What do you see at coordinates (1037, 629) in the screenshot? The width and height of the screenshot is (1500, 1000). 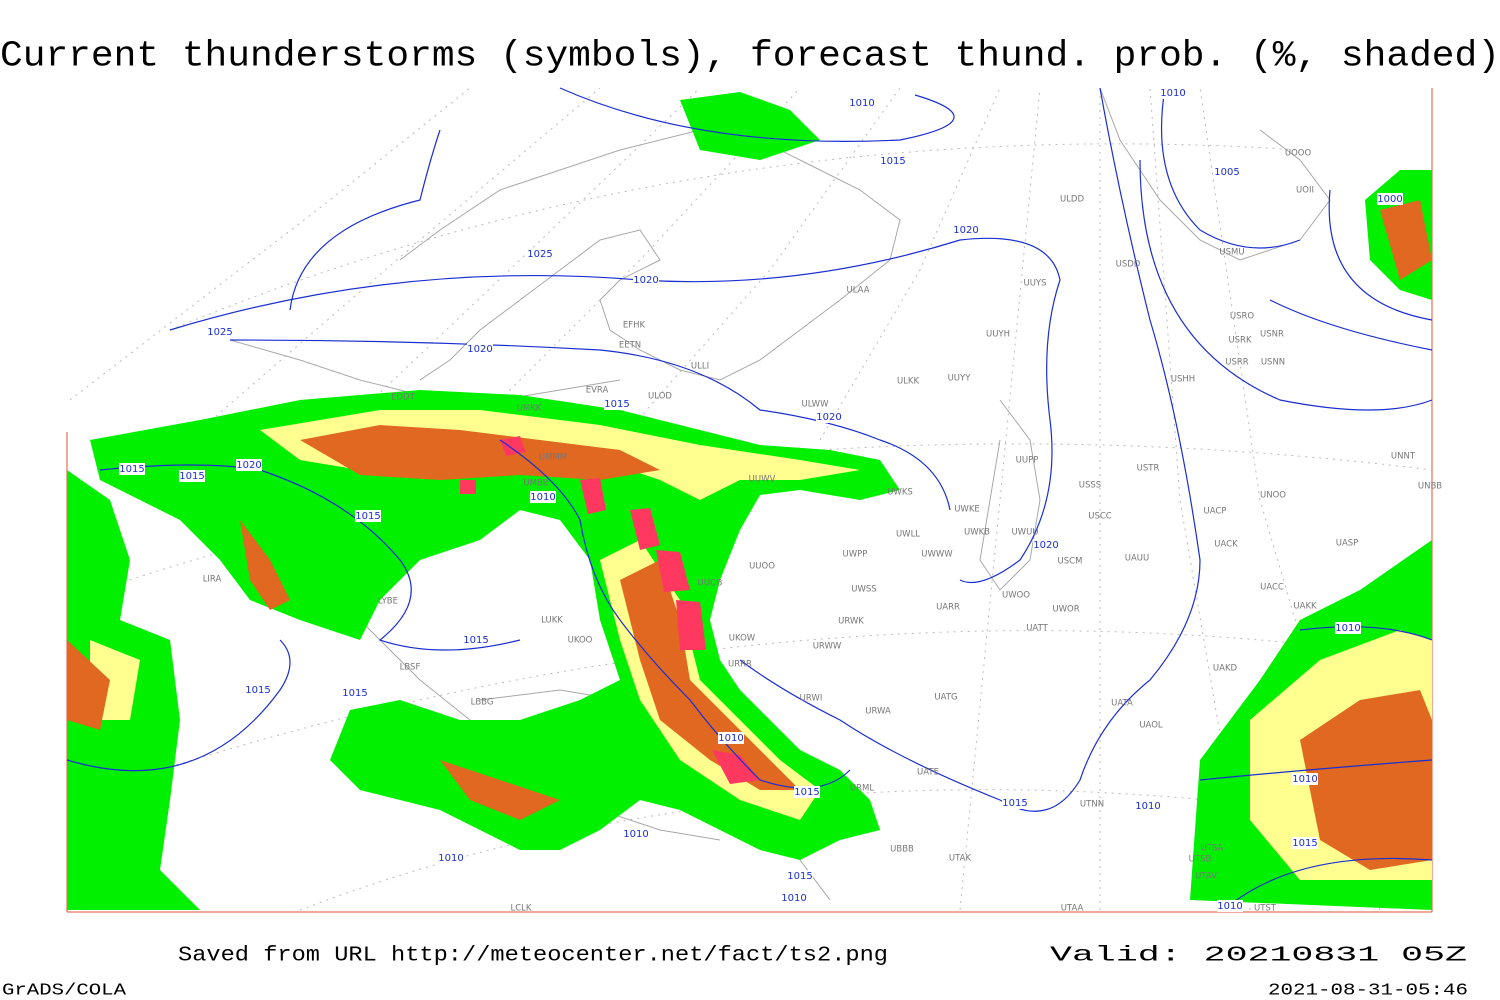 I see `station-label: UATT` at bounding box center [1037, 629].